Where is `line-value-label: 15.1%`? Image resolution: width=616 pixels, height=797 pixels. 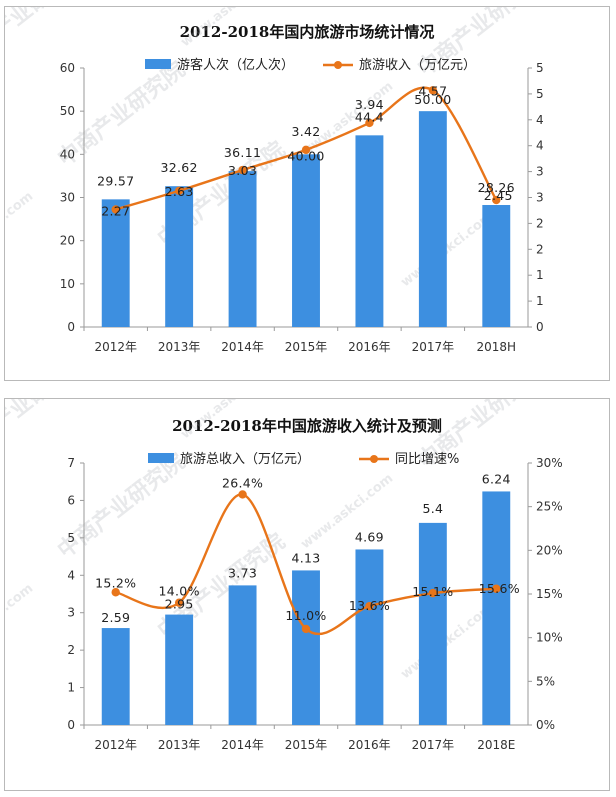
line-value-label: 15.1% is located at coordinates (432, 591).